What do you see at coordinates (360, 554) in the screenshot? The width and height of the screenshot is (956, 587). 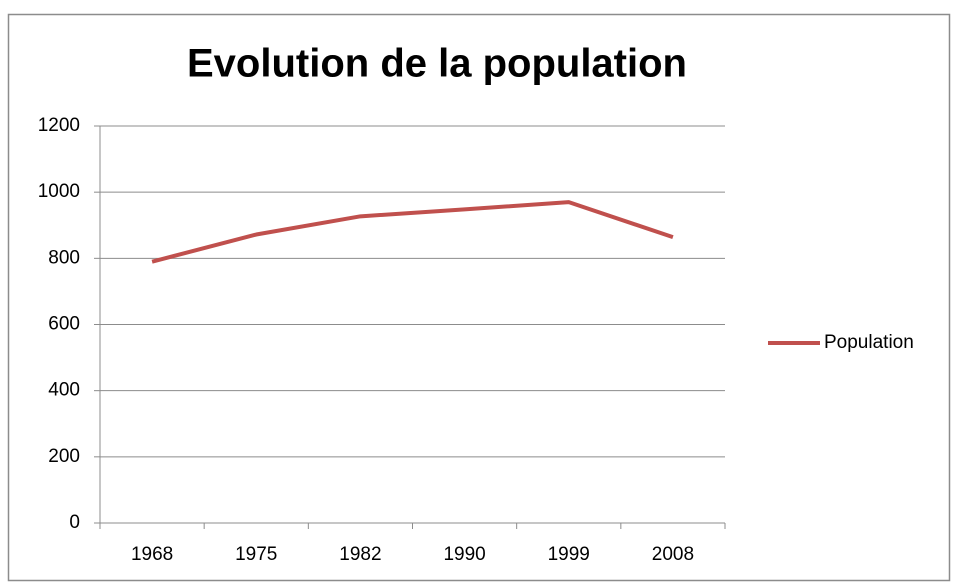 I see `x-tick-label: 1982` at bounding box center [360, 554].